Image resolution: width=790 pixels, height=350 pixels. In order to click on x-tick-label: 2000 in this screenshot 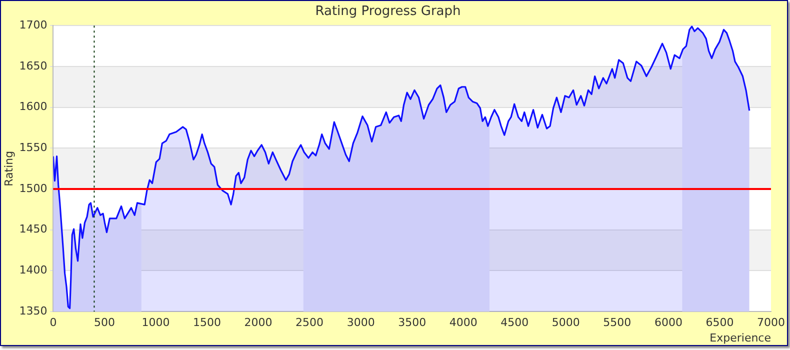, I will do `click(258, 323)`.